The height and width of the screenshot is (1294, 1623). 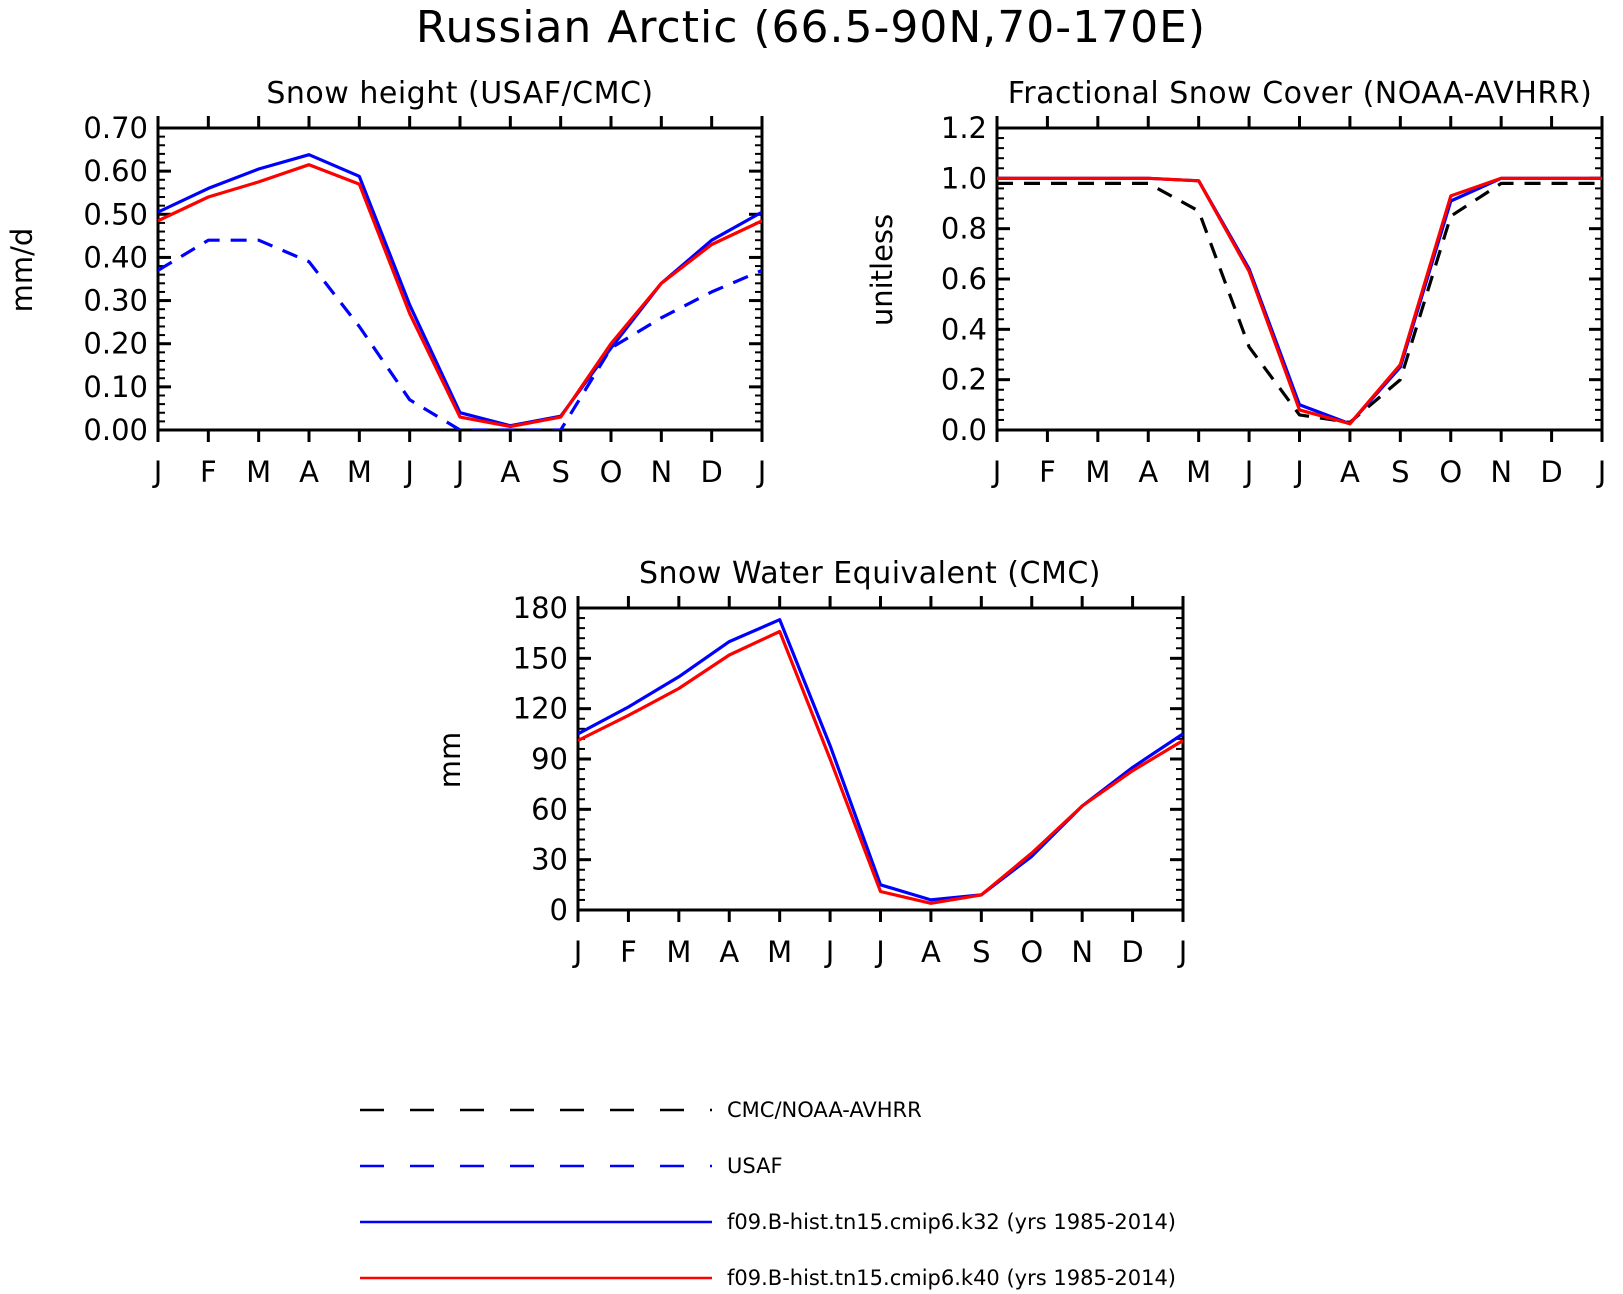 I want to click on panel-title: Fractional Snow Cover (NOAA-AVHRR), so click(x=1300, y=93).